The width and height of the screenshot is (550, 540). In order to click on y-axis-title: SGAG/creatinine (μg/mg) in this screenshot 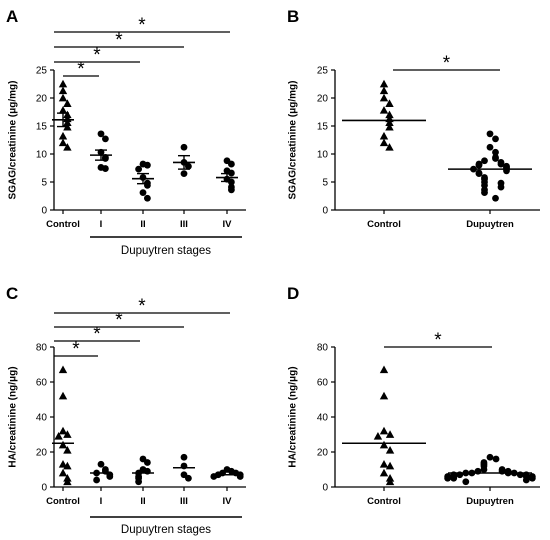, I will do `click(13, 140)`.